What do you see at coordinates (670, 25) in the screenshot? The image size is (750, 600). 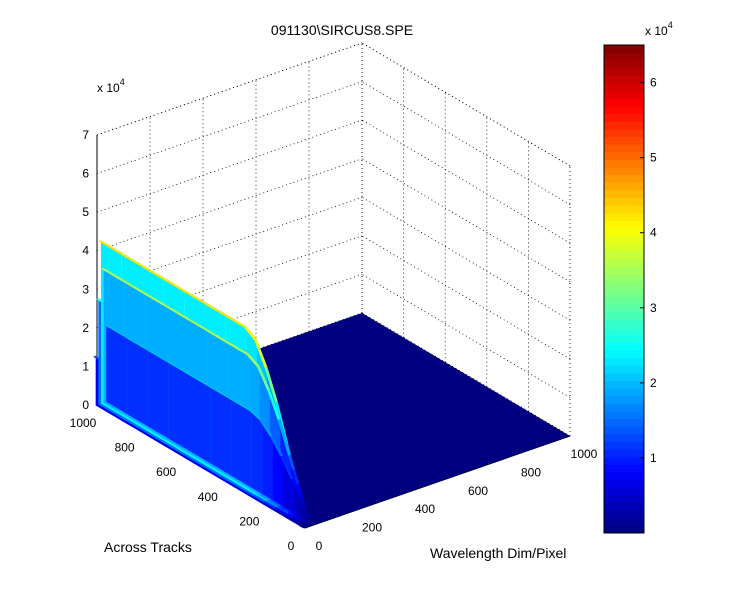 I see `colorbar-exponent-power: 4` at bounding box center [670, 25].